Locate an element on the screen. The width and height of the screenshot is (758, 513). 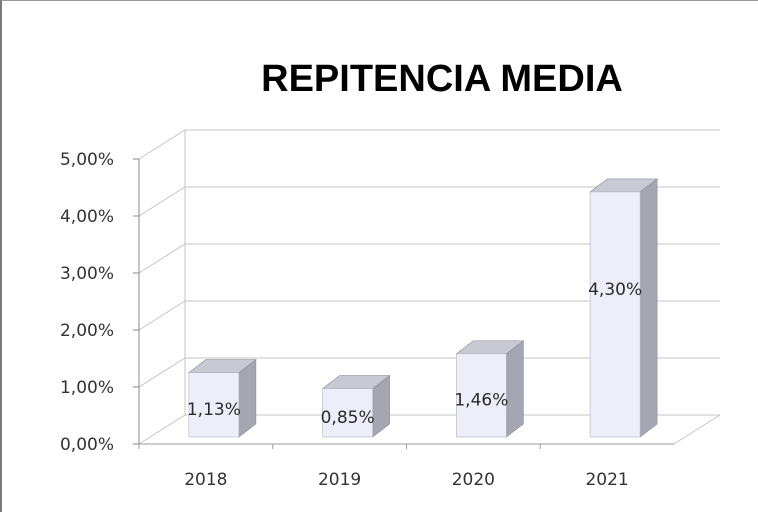
bar-2021 is located at coordinates (624, 308).